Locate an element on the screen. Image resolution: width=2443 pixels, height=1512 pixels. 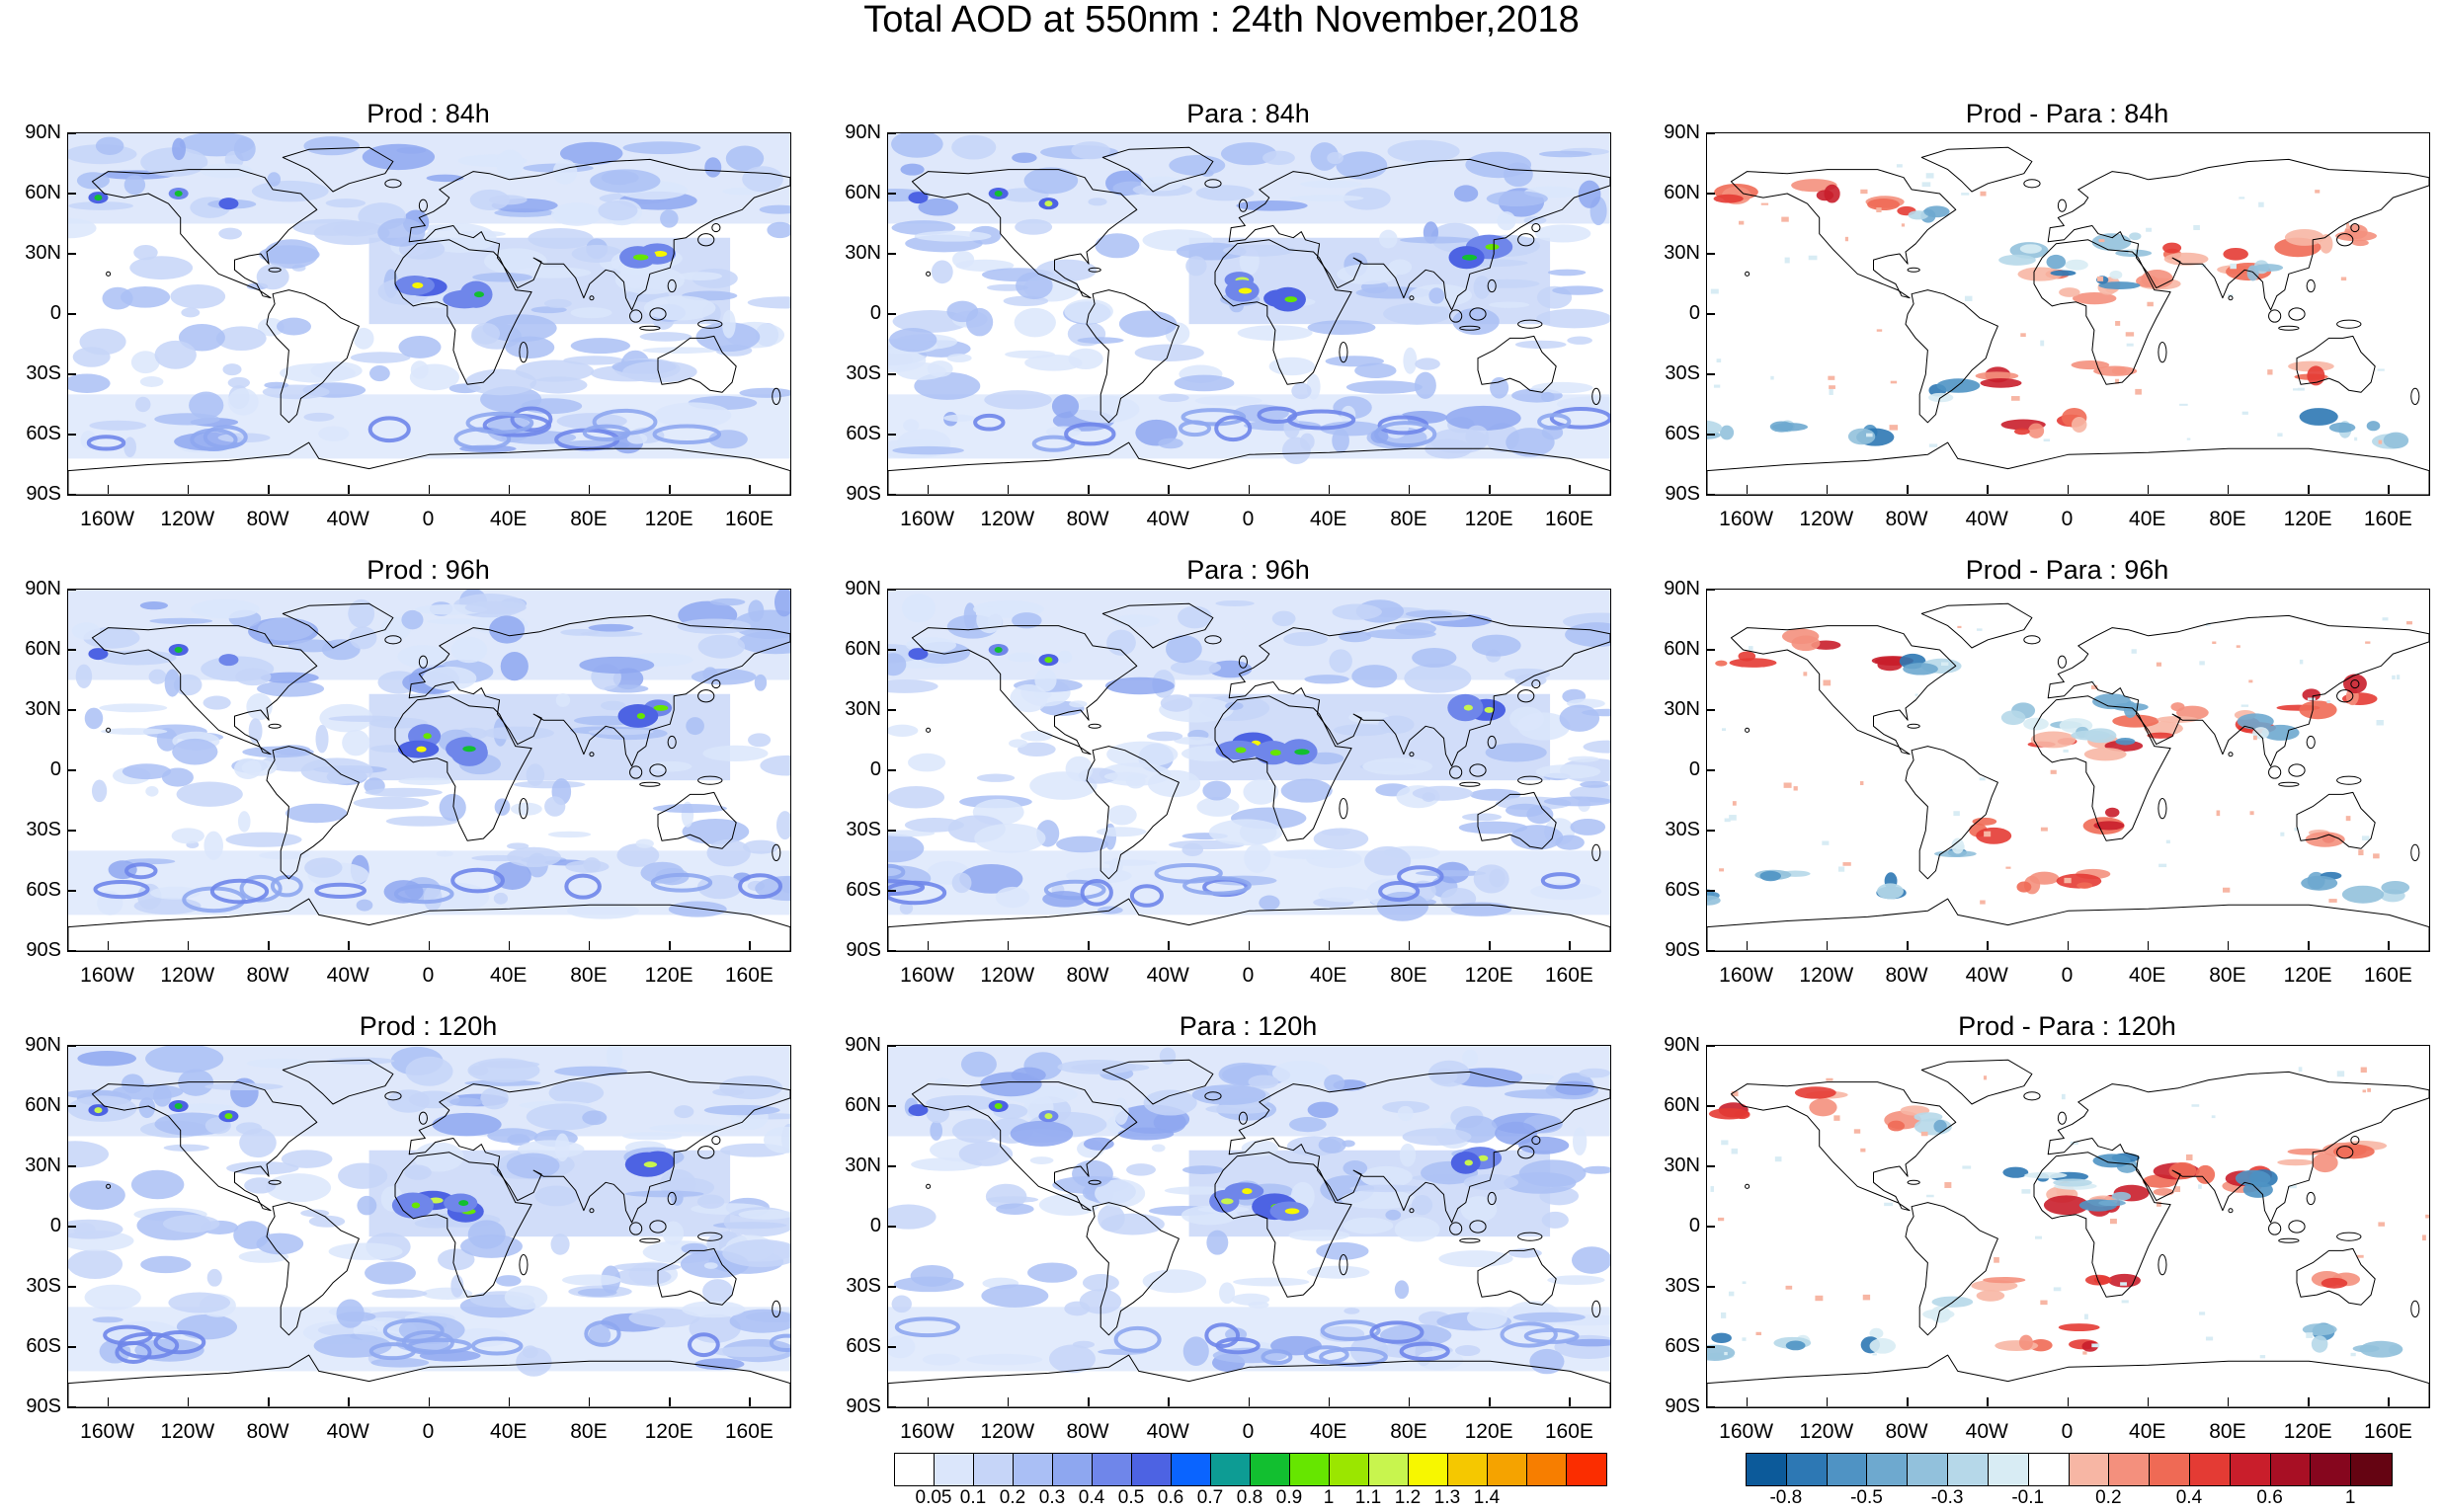
map-plot-area is located at coordinates (1249, 1227).